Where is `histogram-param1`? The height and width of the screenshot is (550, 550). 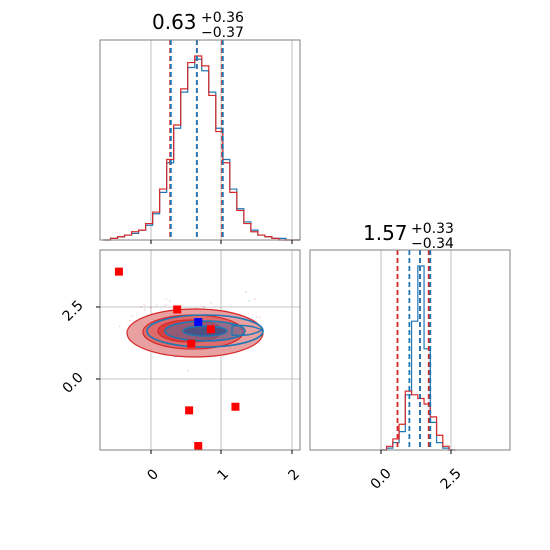 histogram-param1 is located at coordinates (201, 148).